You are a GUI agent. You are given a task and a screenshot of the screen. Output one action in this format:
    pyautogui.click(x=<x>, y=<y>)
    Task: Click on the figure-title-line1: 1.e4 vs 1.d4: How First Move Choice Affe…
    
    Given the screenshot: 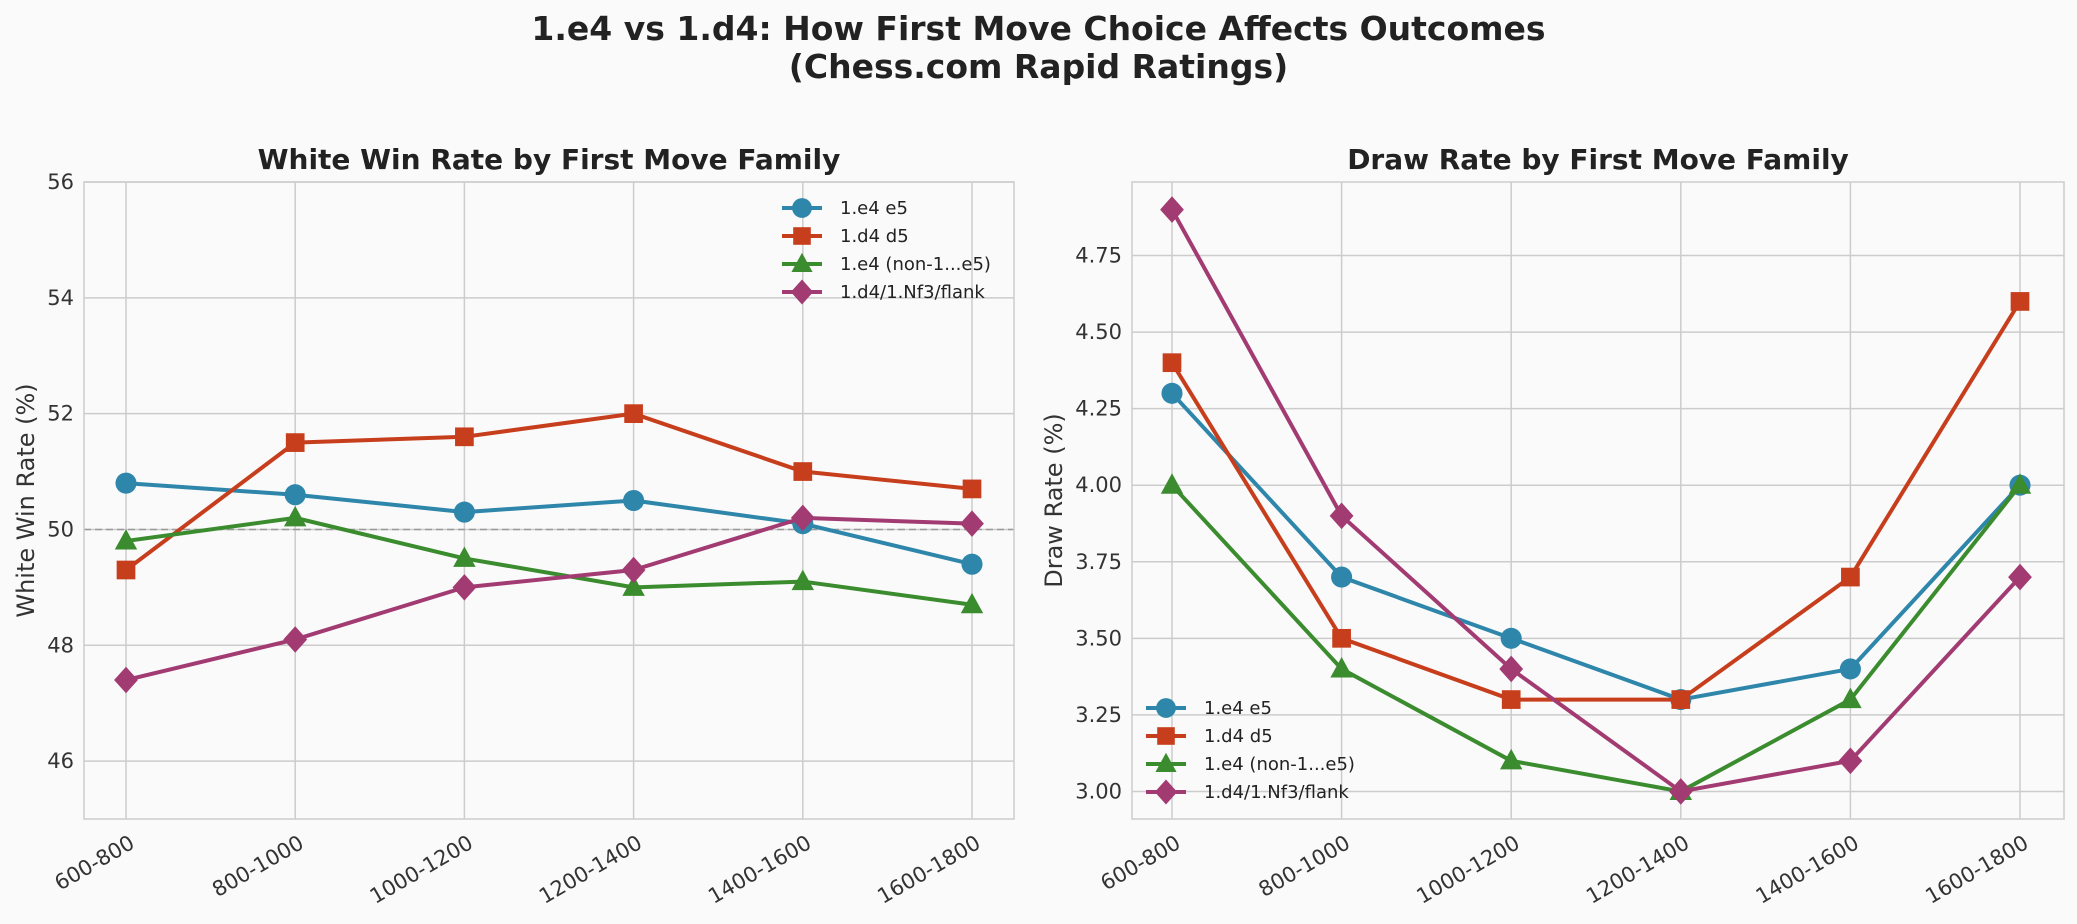 What is the action you would take?
    pyautogui.click(x=1038, y=28)
    